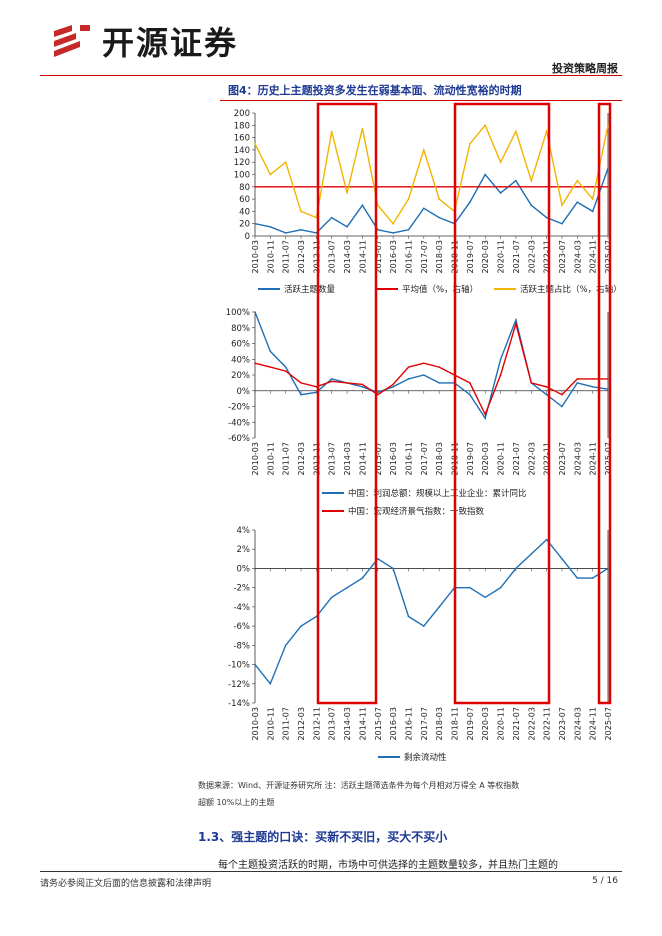  I want to click on y-tick-label: -60%, so click(239, 439).